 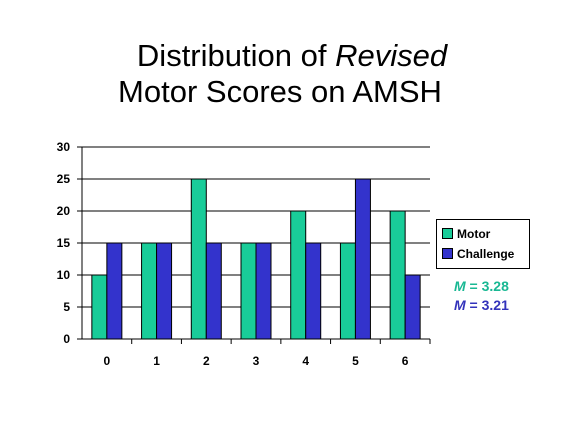 What do you see at coordinates (64, 243) in the screenshot?
I see `y-tick-label-15: 15` at bounding box center [64, 243].